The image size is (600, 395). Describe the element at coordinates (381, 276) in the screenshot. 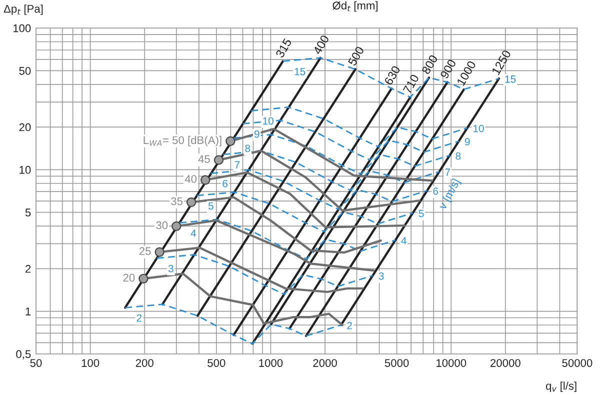

I see `series-label: 3` at that location.